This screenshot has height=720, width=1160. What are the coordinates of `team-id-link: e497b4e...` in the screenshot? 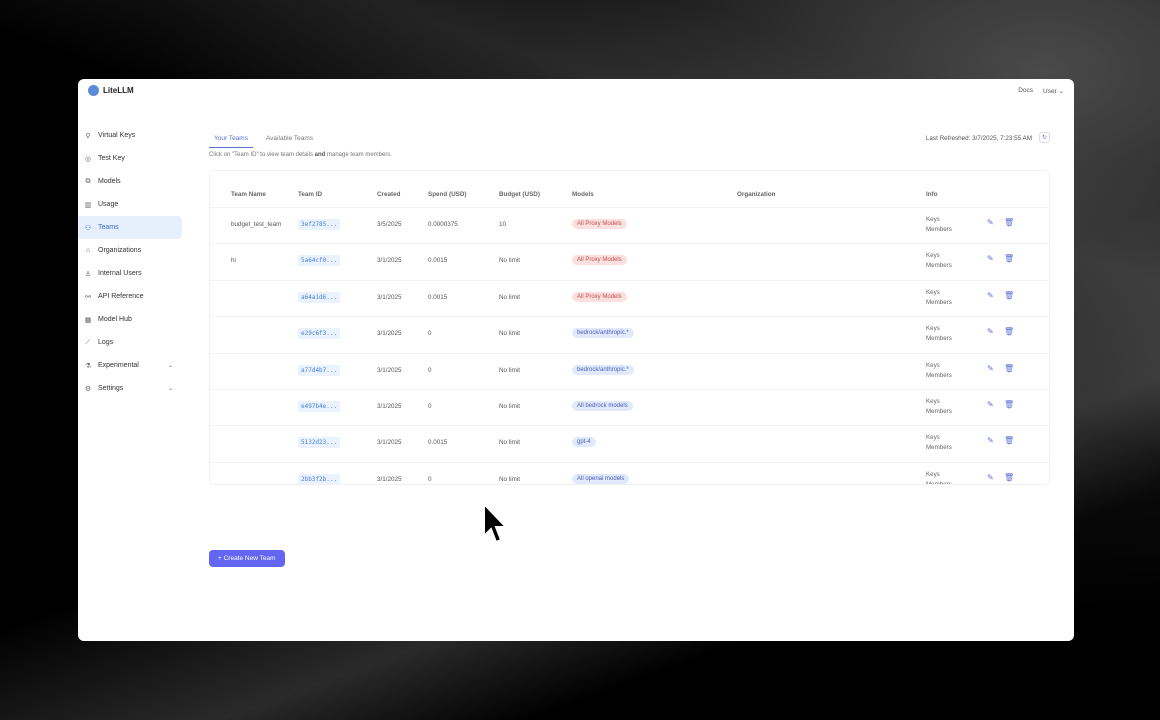 It's located at (319, 406).